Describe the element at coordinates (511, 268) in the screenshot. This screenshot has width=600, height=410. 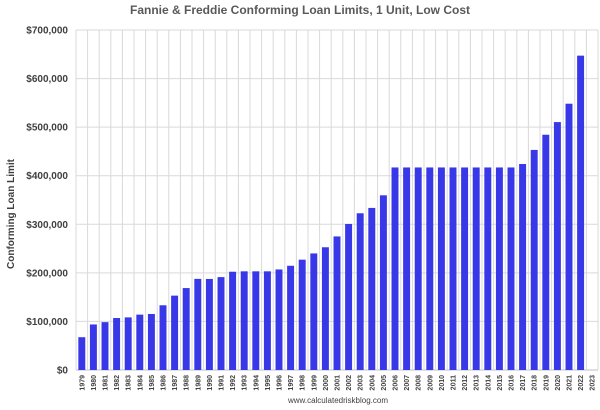
I see `bar-2016` at that location.